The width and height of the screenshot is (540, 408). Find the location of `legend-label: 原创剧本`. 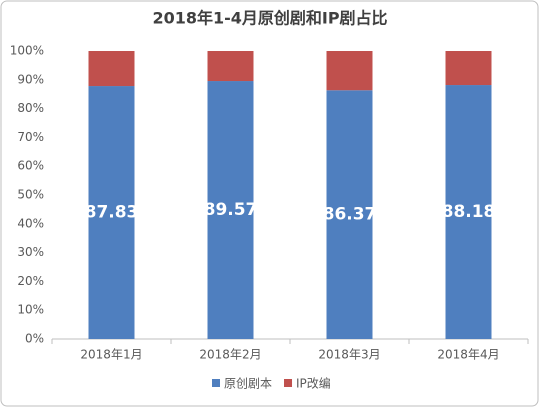

legend-label: 原创剧本 is located at coordinates (248, 384).